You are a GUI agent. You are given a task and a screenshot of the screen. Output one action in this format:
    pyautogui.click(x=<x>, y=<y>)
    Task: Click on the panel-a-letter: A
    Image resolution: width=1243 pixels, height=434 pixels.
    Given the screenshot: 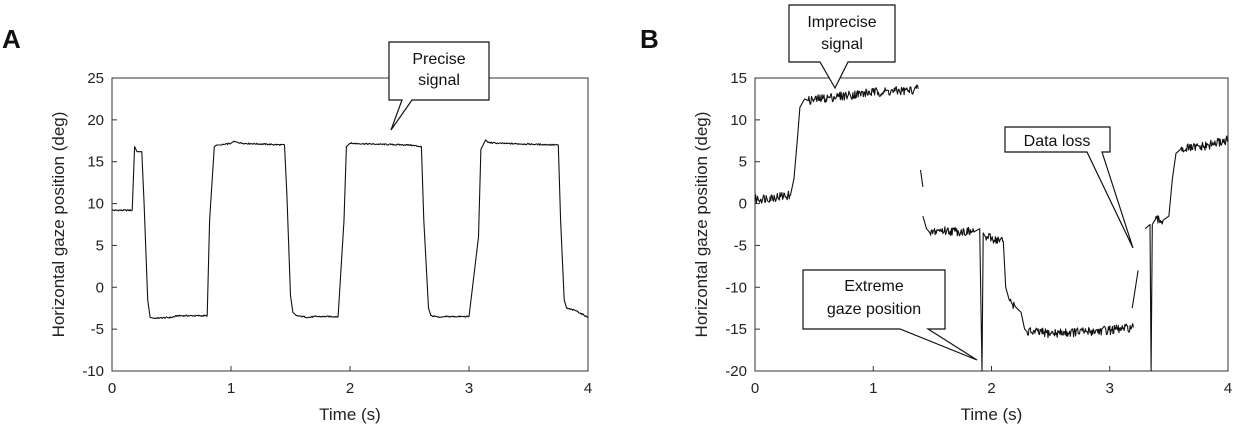 What is the action you would take?
    pyautogui.click(x=11, y=39)
    